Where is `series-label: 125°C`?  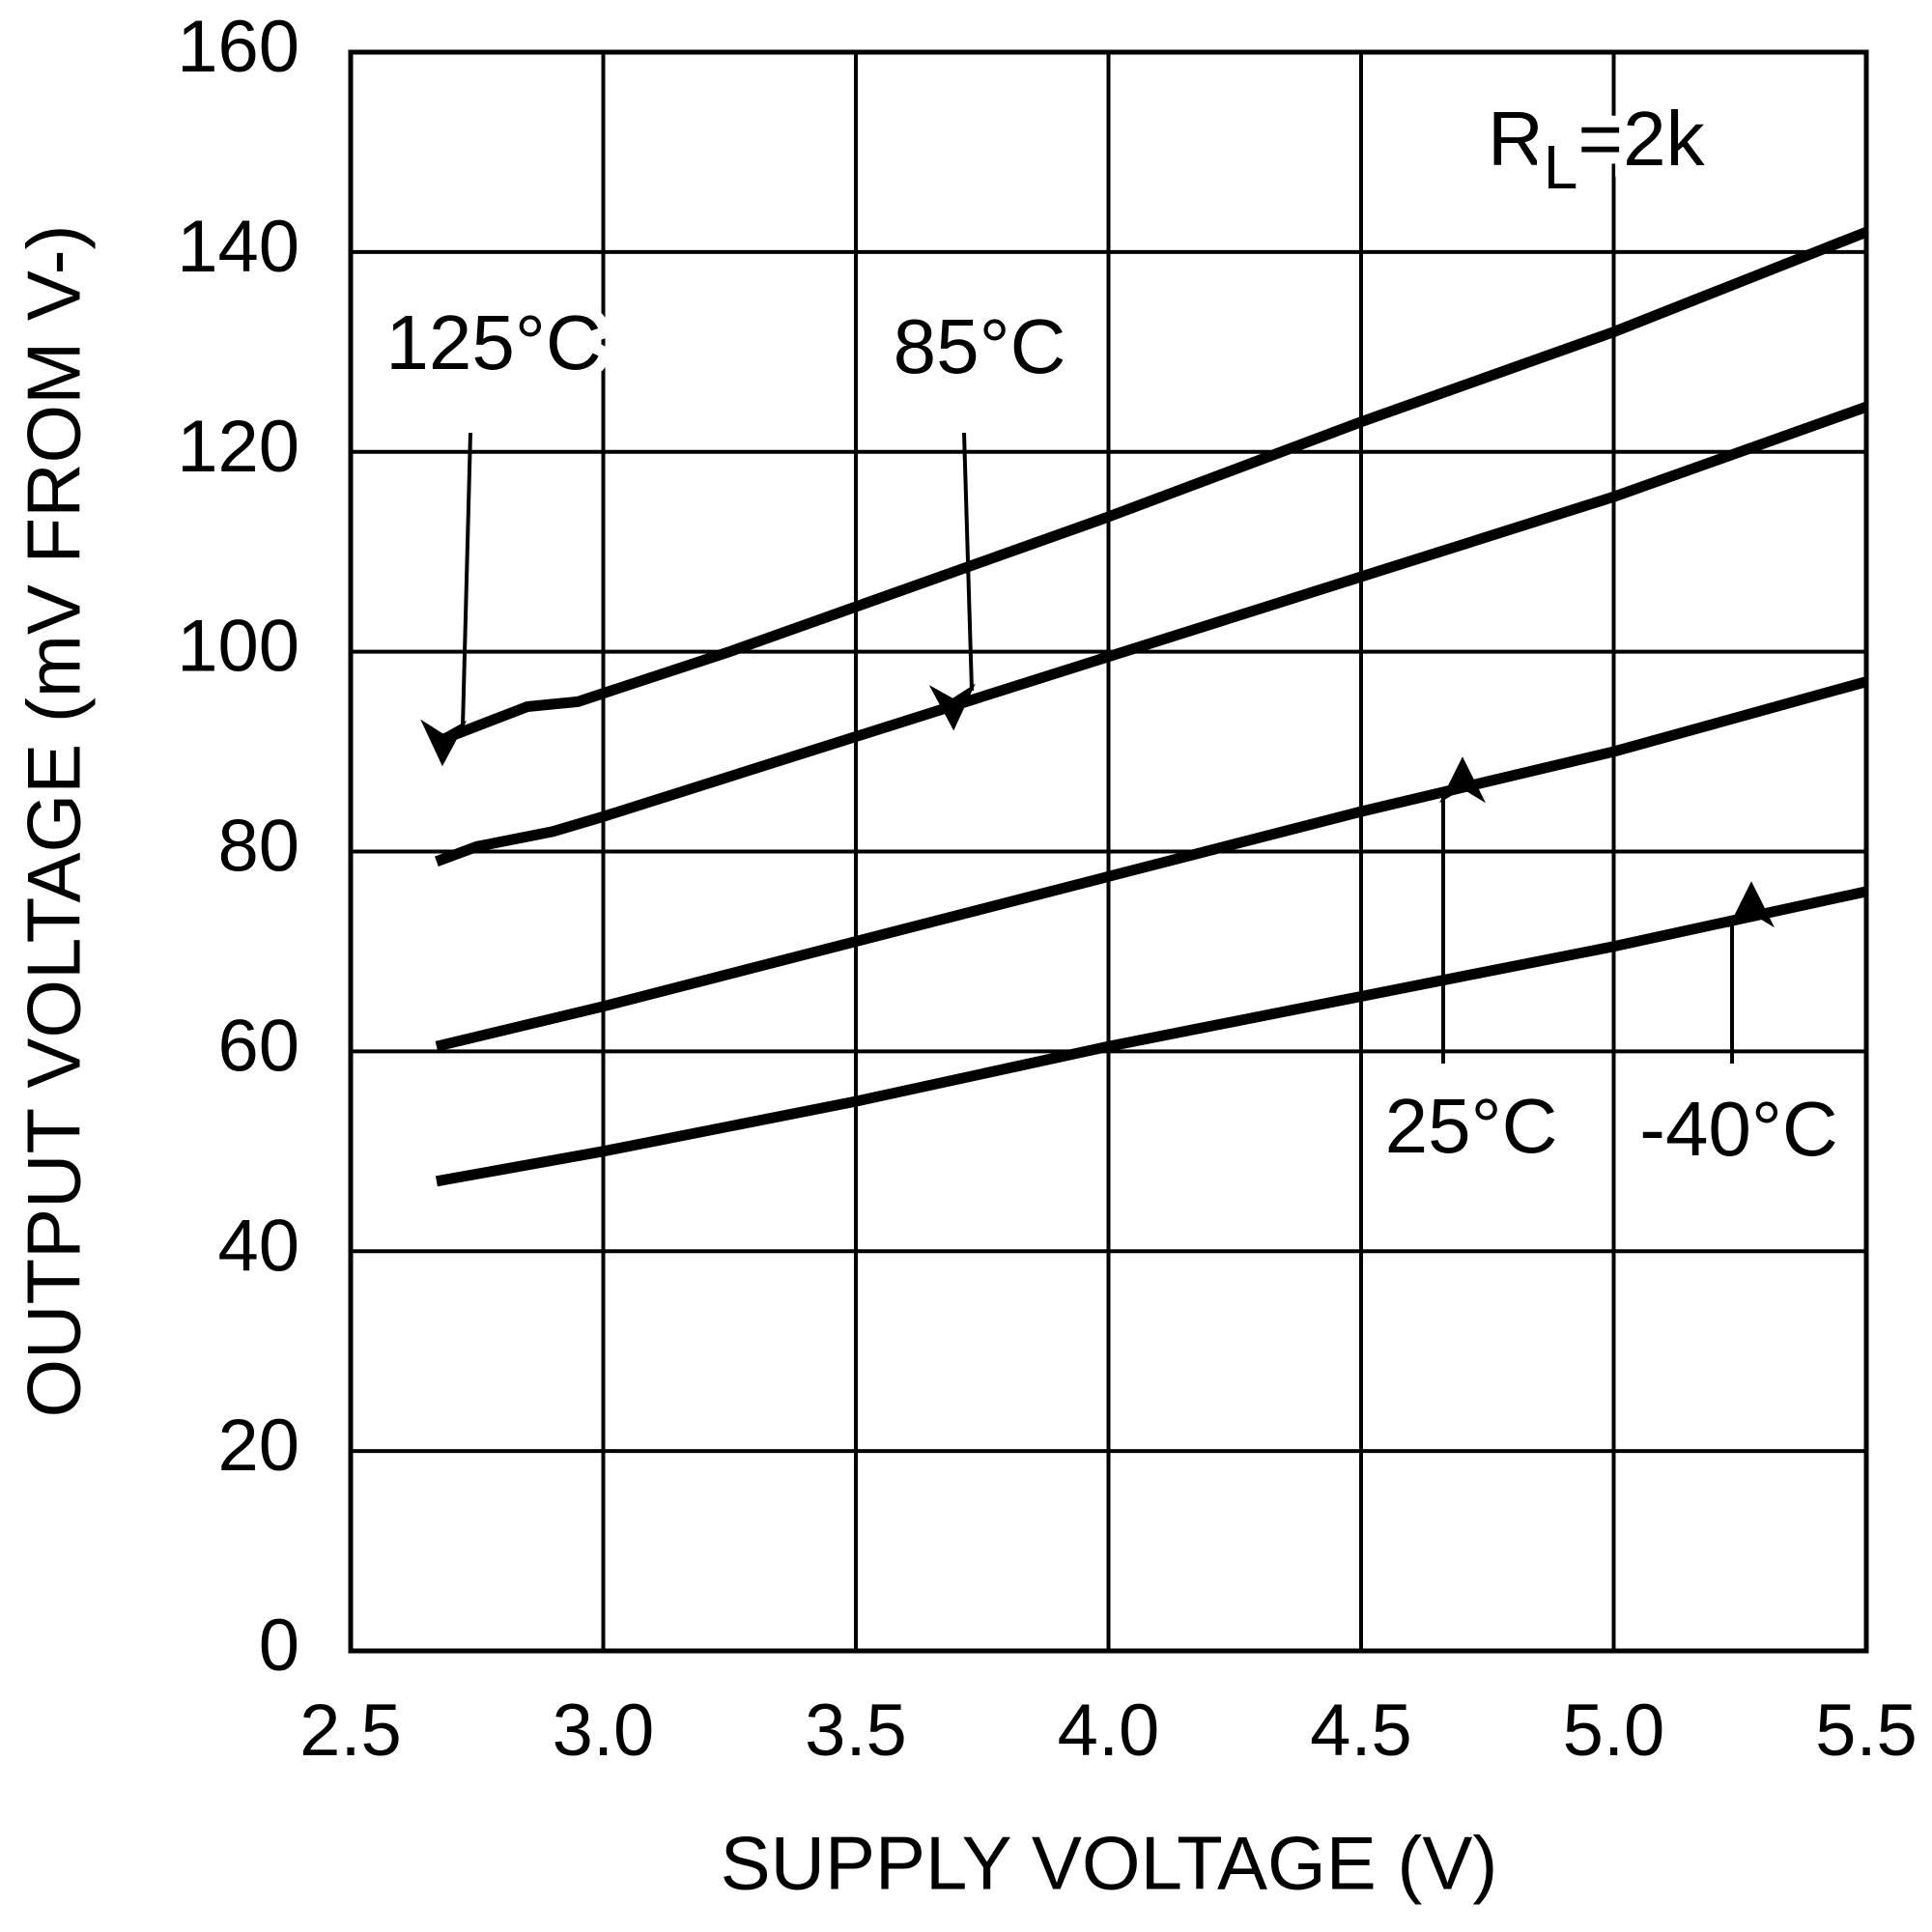 series-label: 125°C is located at coordinates (493, 342).